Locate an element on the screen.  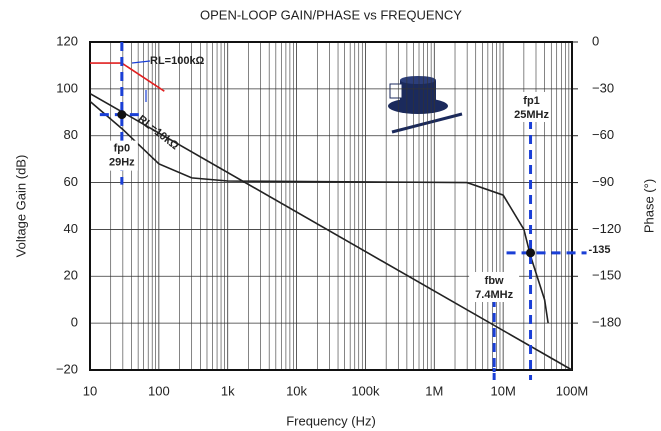
x-tick-label: 10 is located at coordinates (90, 390).